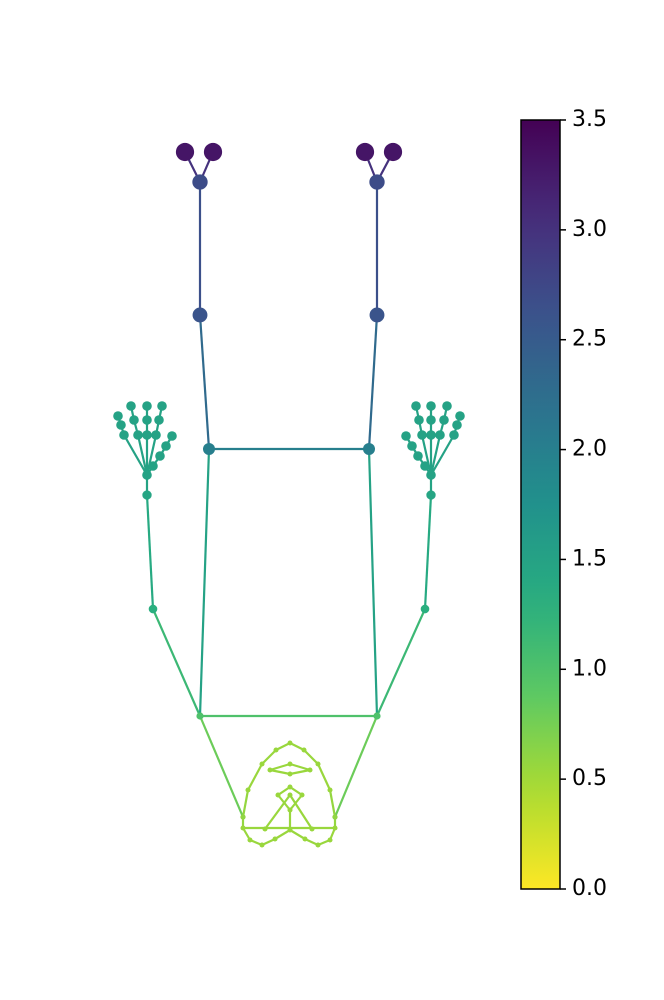  What do you see at coordinates (589, 449) in the screenshot?
I see `colorbar-tick-label: 2.0` at bounding box center [589, 449].